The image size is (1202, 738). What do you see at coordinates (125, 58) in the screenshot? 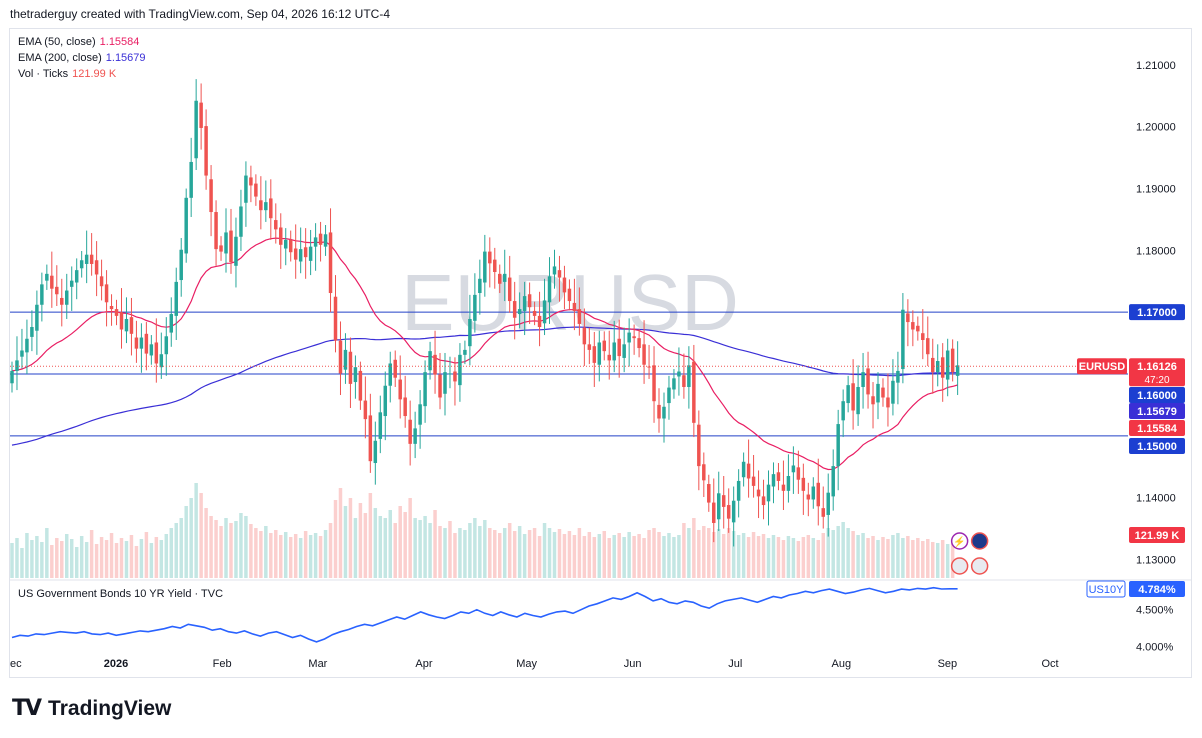
I see `legend-ema200-value: 1.15679` at bounding box center [125, 58].